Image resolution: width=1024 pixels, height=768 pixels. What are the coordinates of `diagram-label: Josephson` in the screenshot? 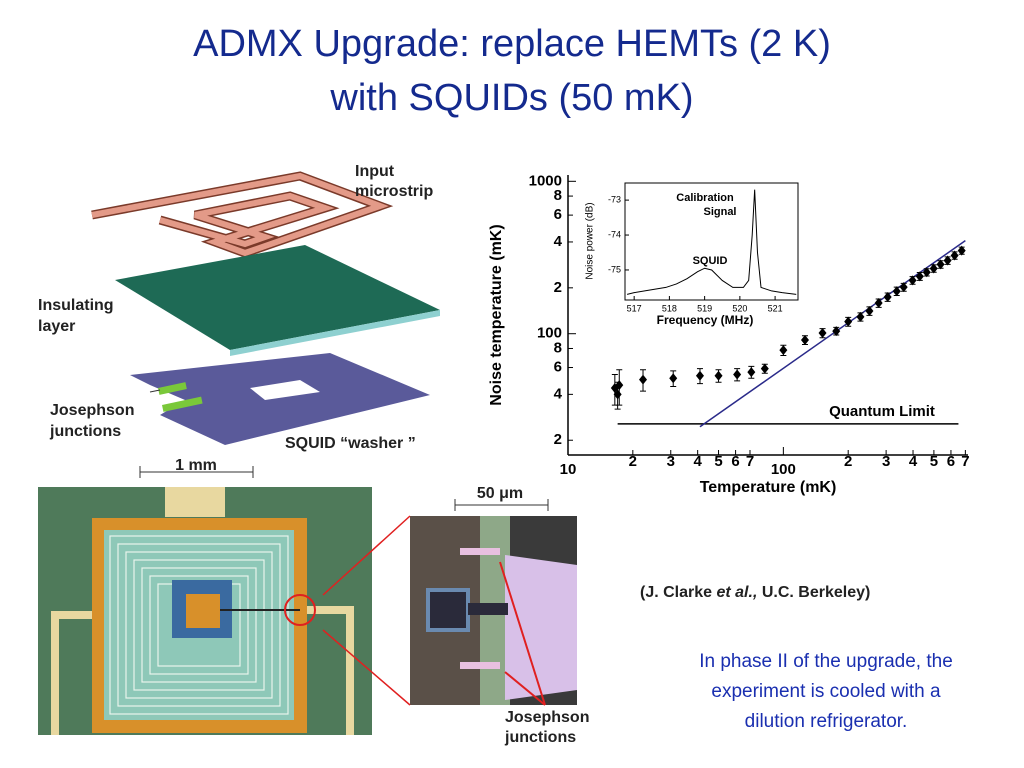 It's located at (92, 410).